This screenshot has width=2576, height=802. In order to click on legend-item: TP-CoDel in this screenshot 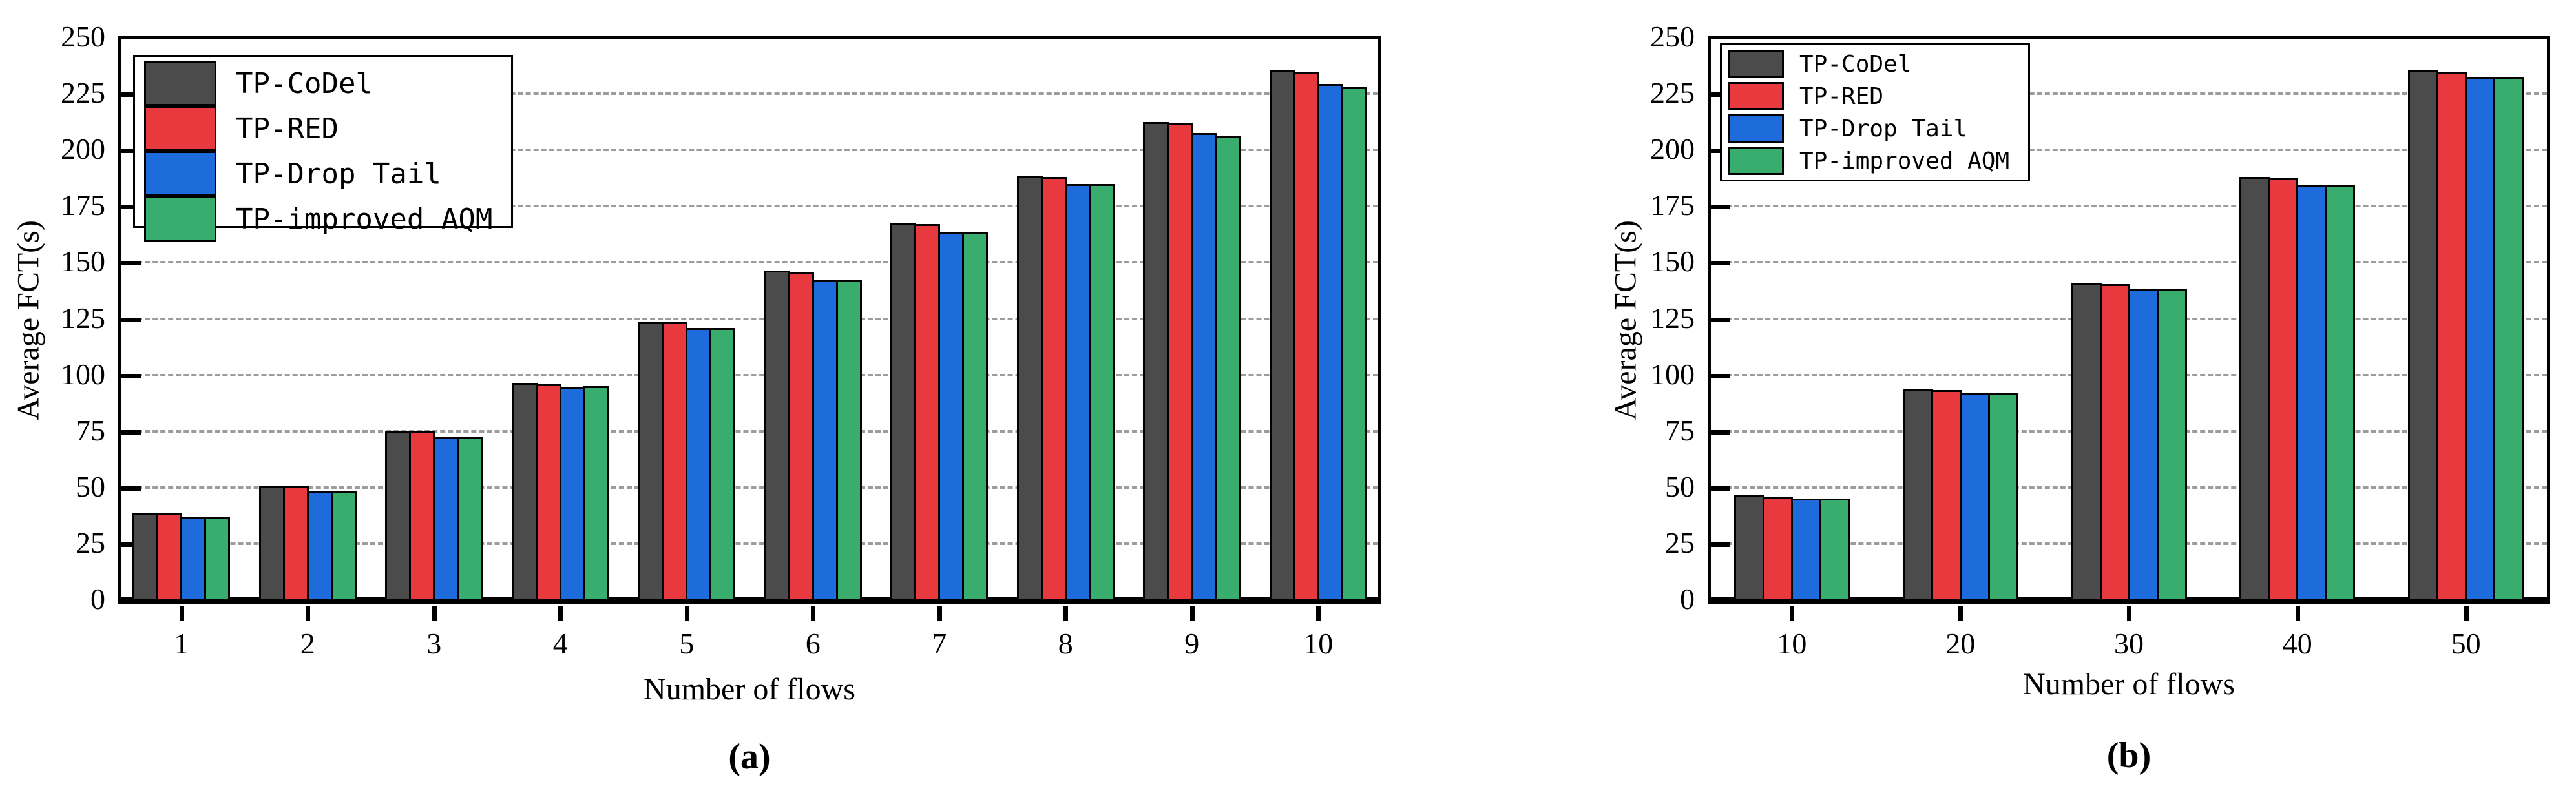, I will do `click(1875, 64)`.